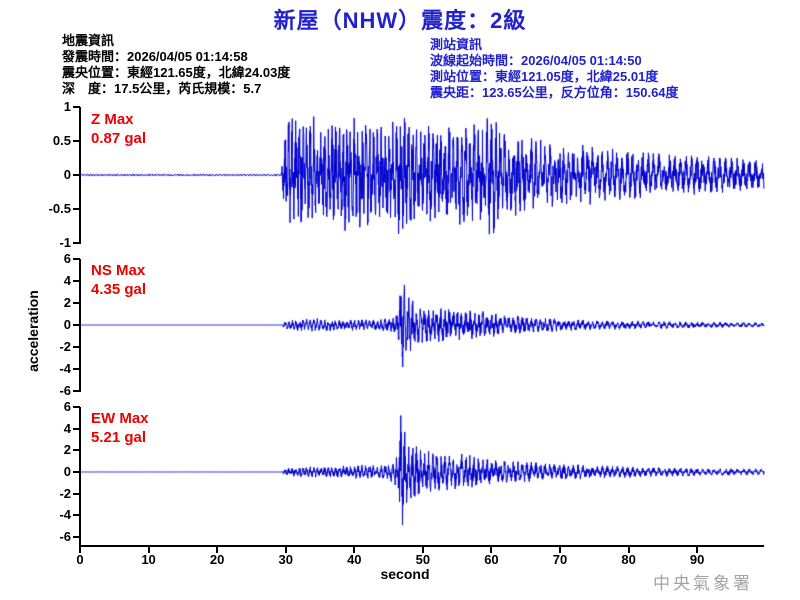 The width and height of the screenshot is (800, 600). I want to click on ns-y-tick-label: 4, so click(67, 280).